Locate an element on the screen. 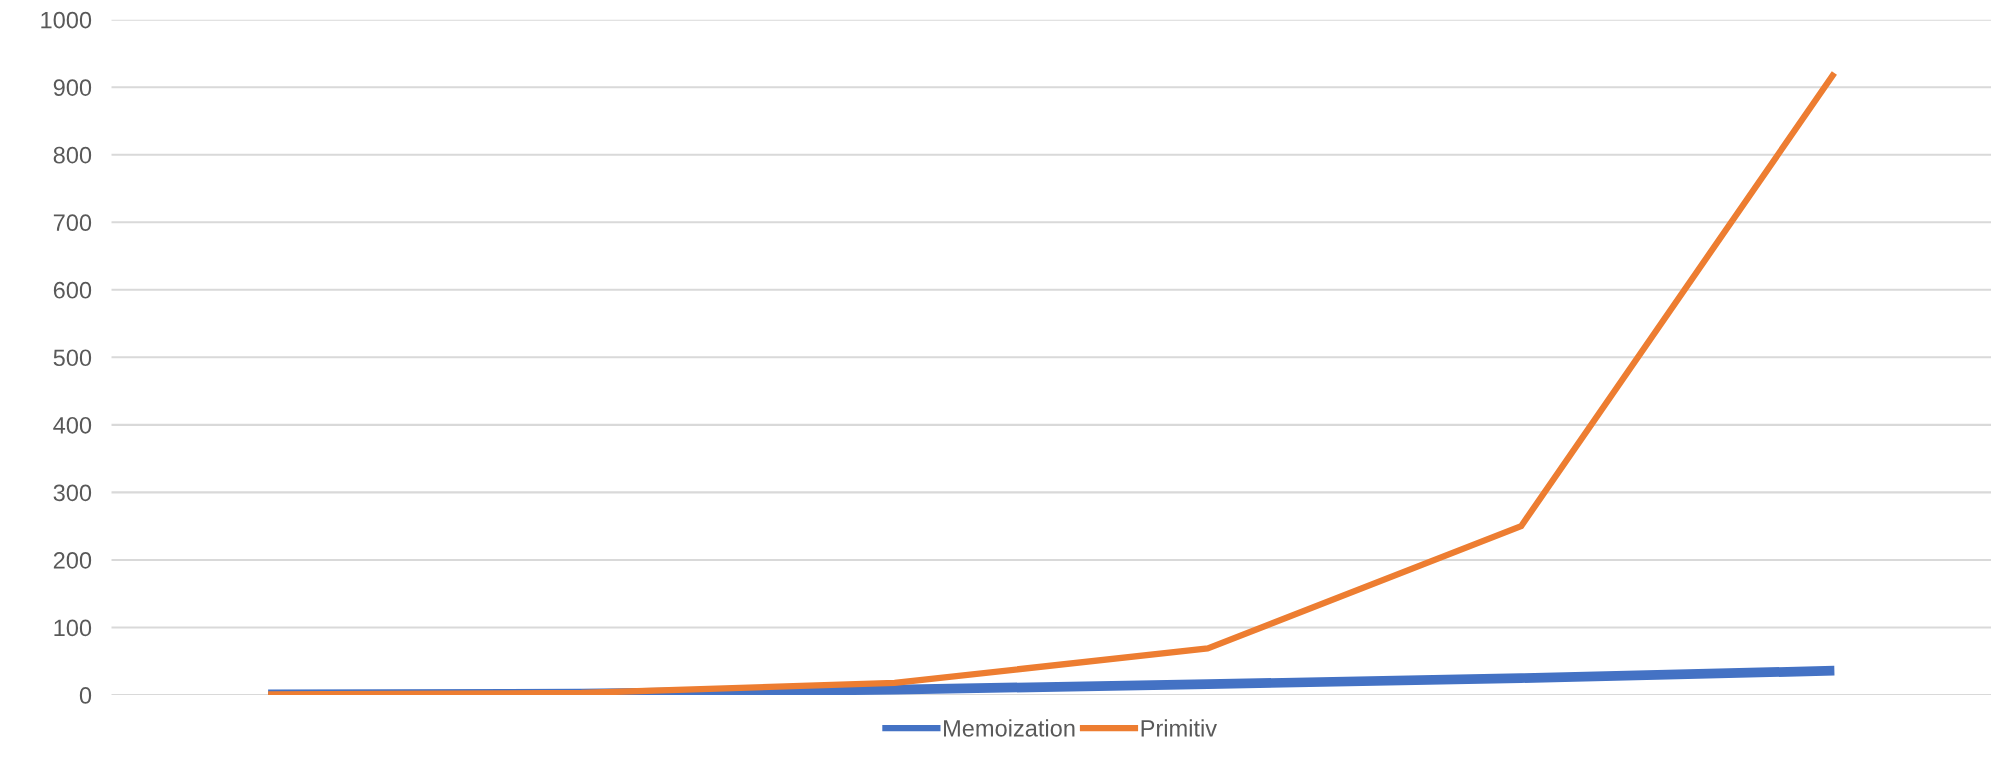 This screenshot has height=764, width=1991. y-tick-label: 900 is located at coordinates (72, 87).